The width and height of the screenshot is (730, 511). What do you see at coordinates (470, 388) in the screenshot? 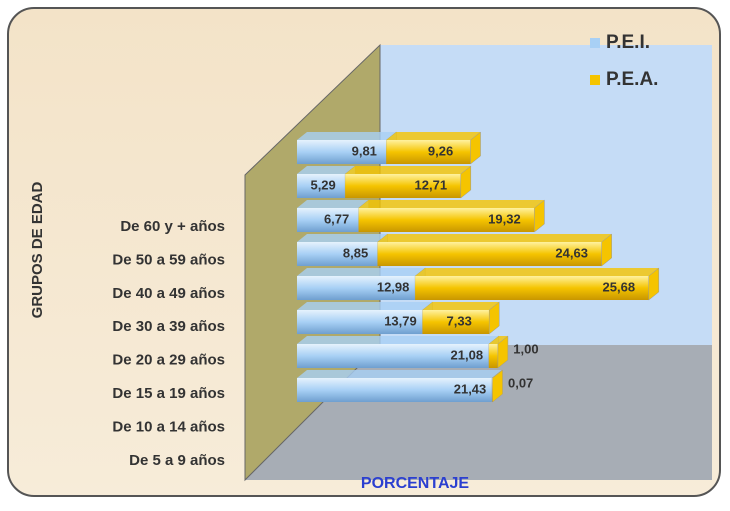
I see `value-label: 21,43` at bounding box center [470, 388].